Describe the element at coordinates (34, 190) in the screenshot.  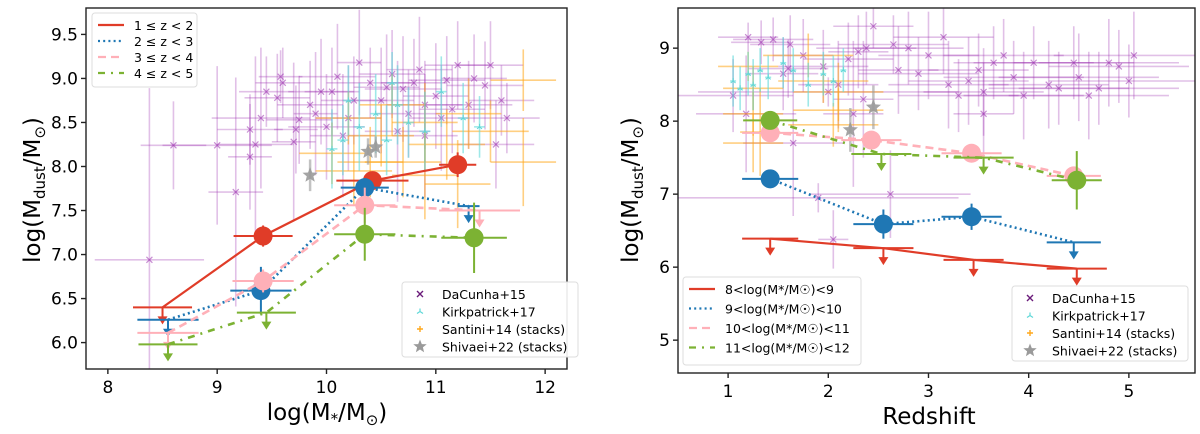
I see `left-ylabel: log(Mdust/M⊙)` at that location.